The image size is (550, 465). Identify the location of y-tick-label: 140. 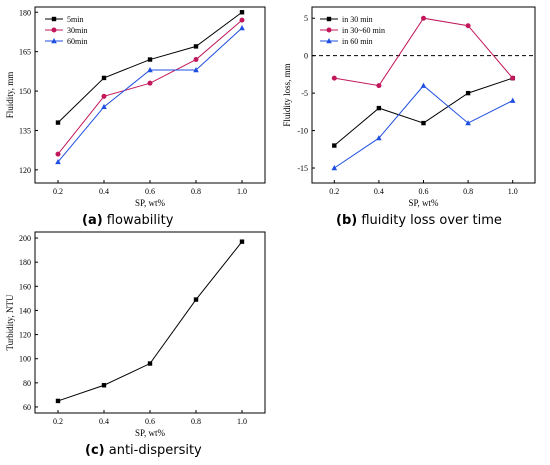
(25, 310).